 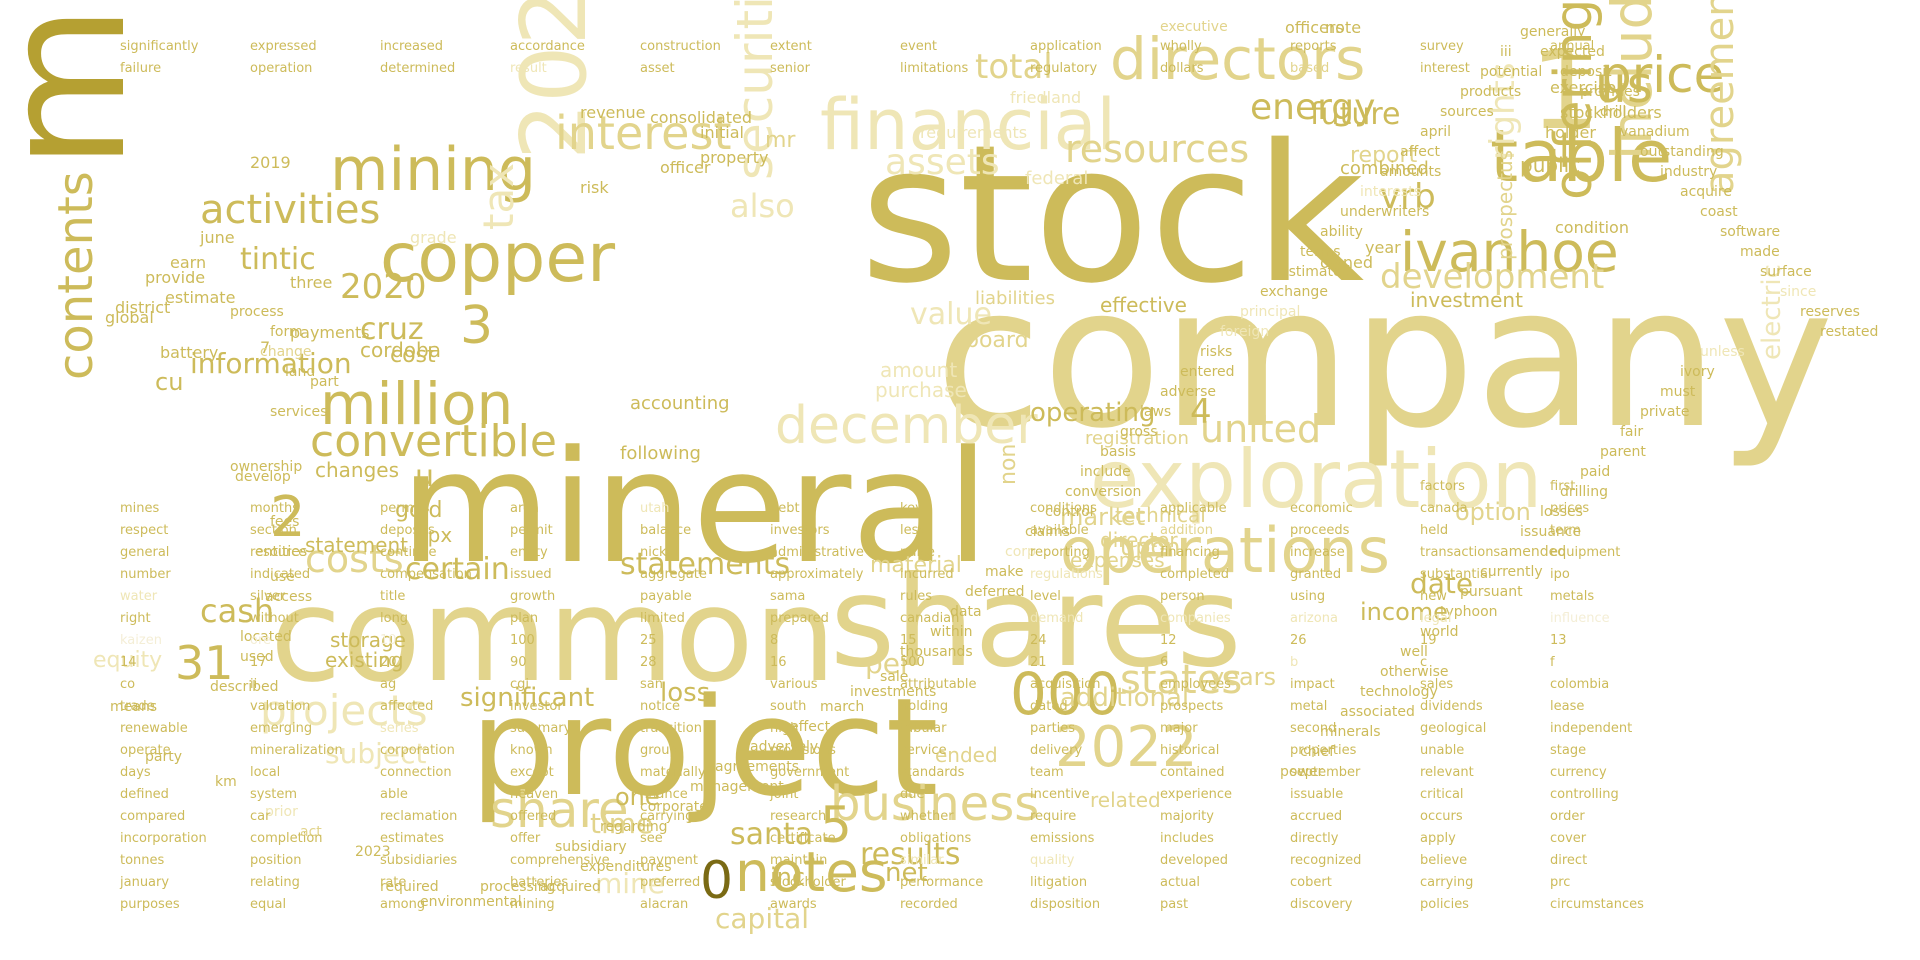 I want to click on cloud-word: 100, so click(x=522, y=640).